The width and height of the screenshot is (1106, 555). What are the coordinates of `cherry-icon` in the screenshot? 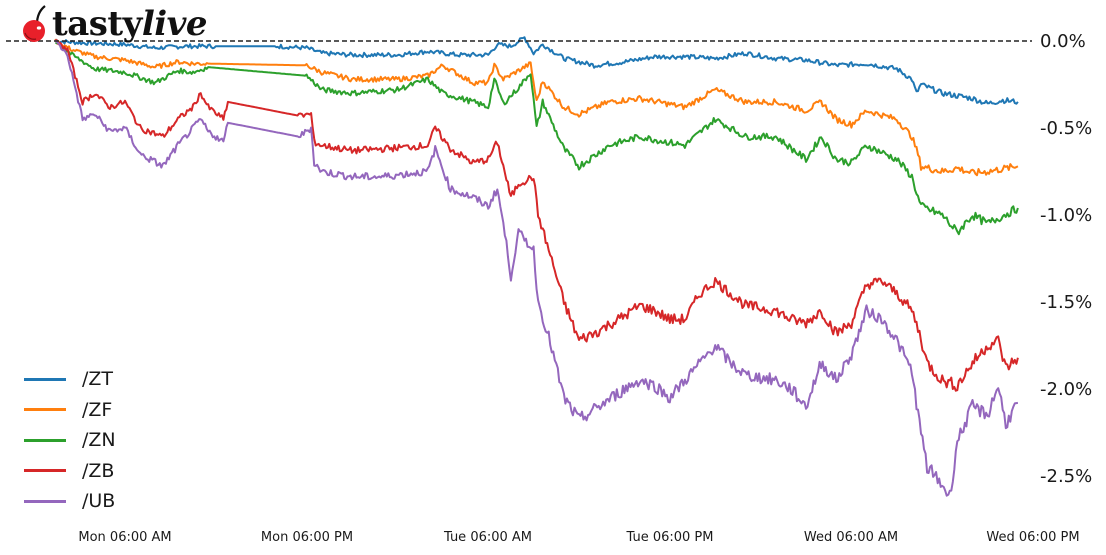 It's located at (34, 23).